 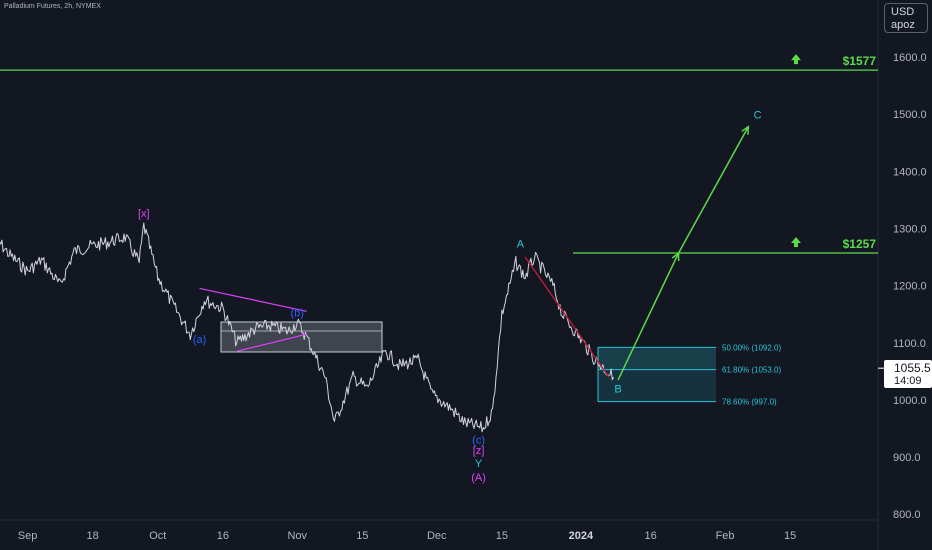 I want to click on wave-label: B, so click(x=617, y=389).